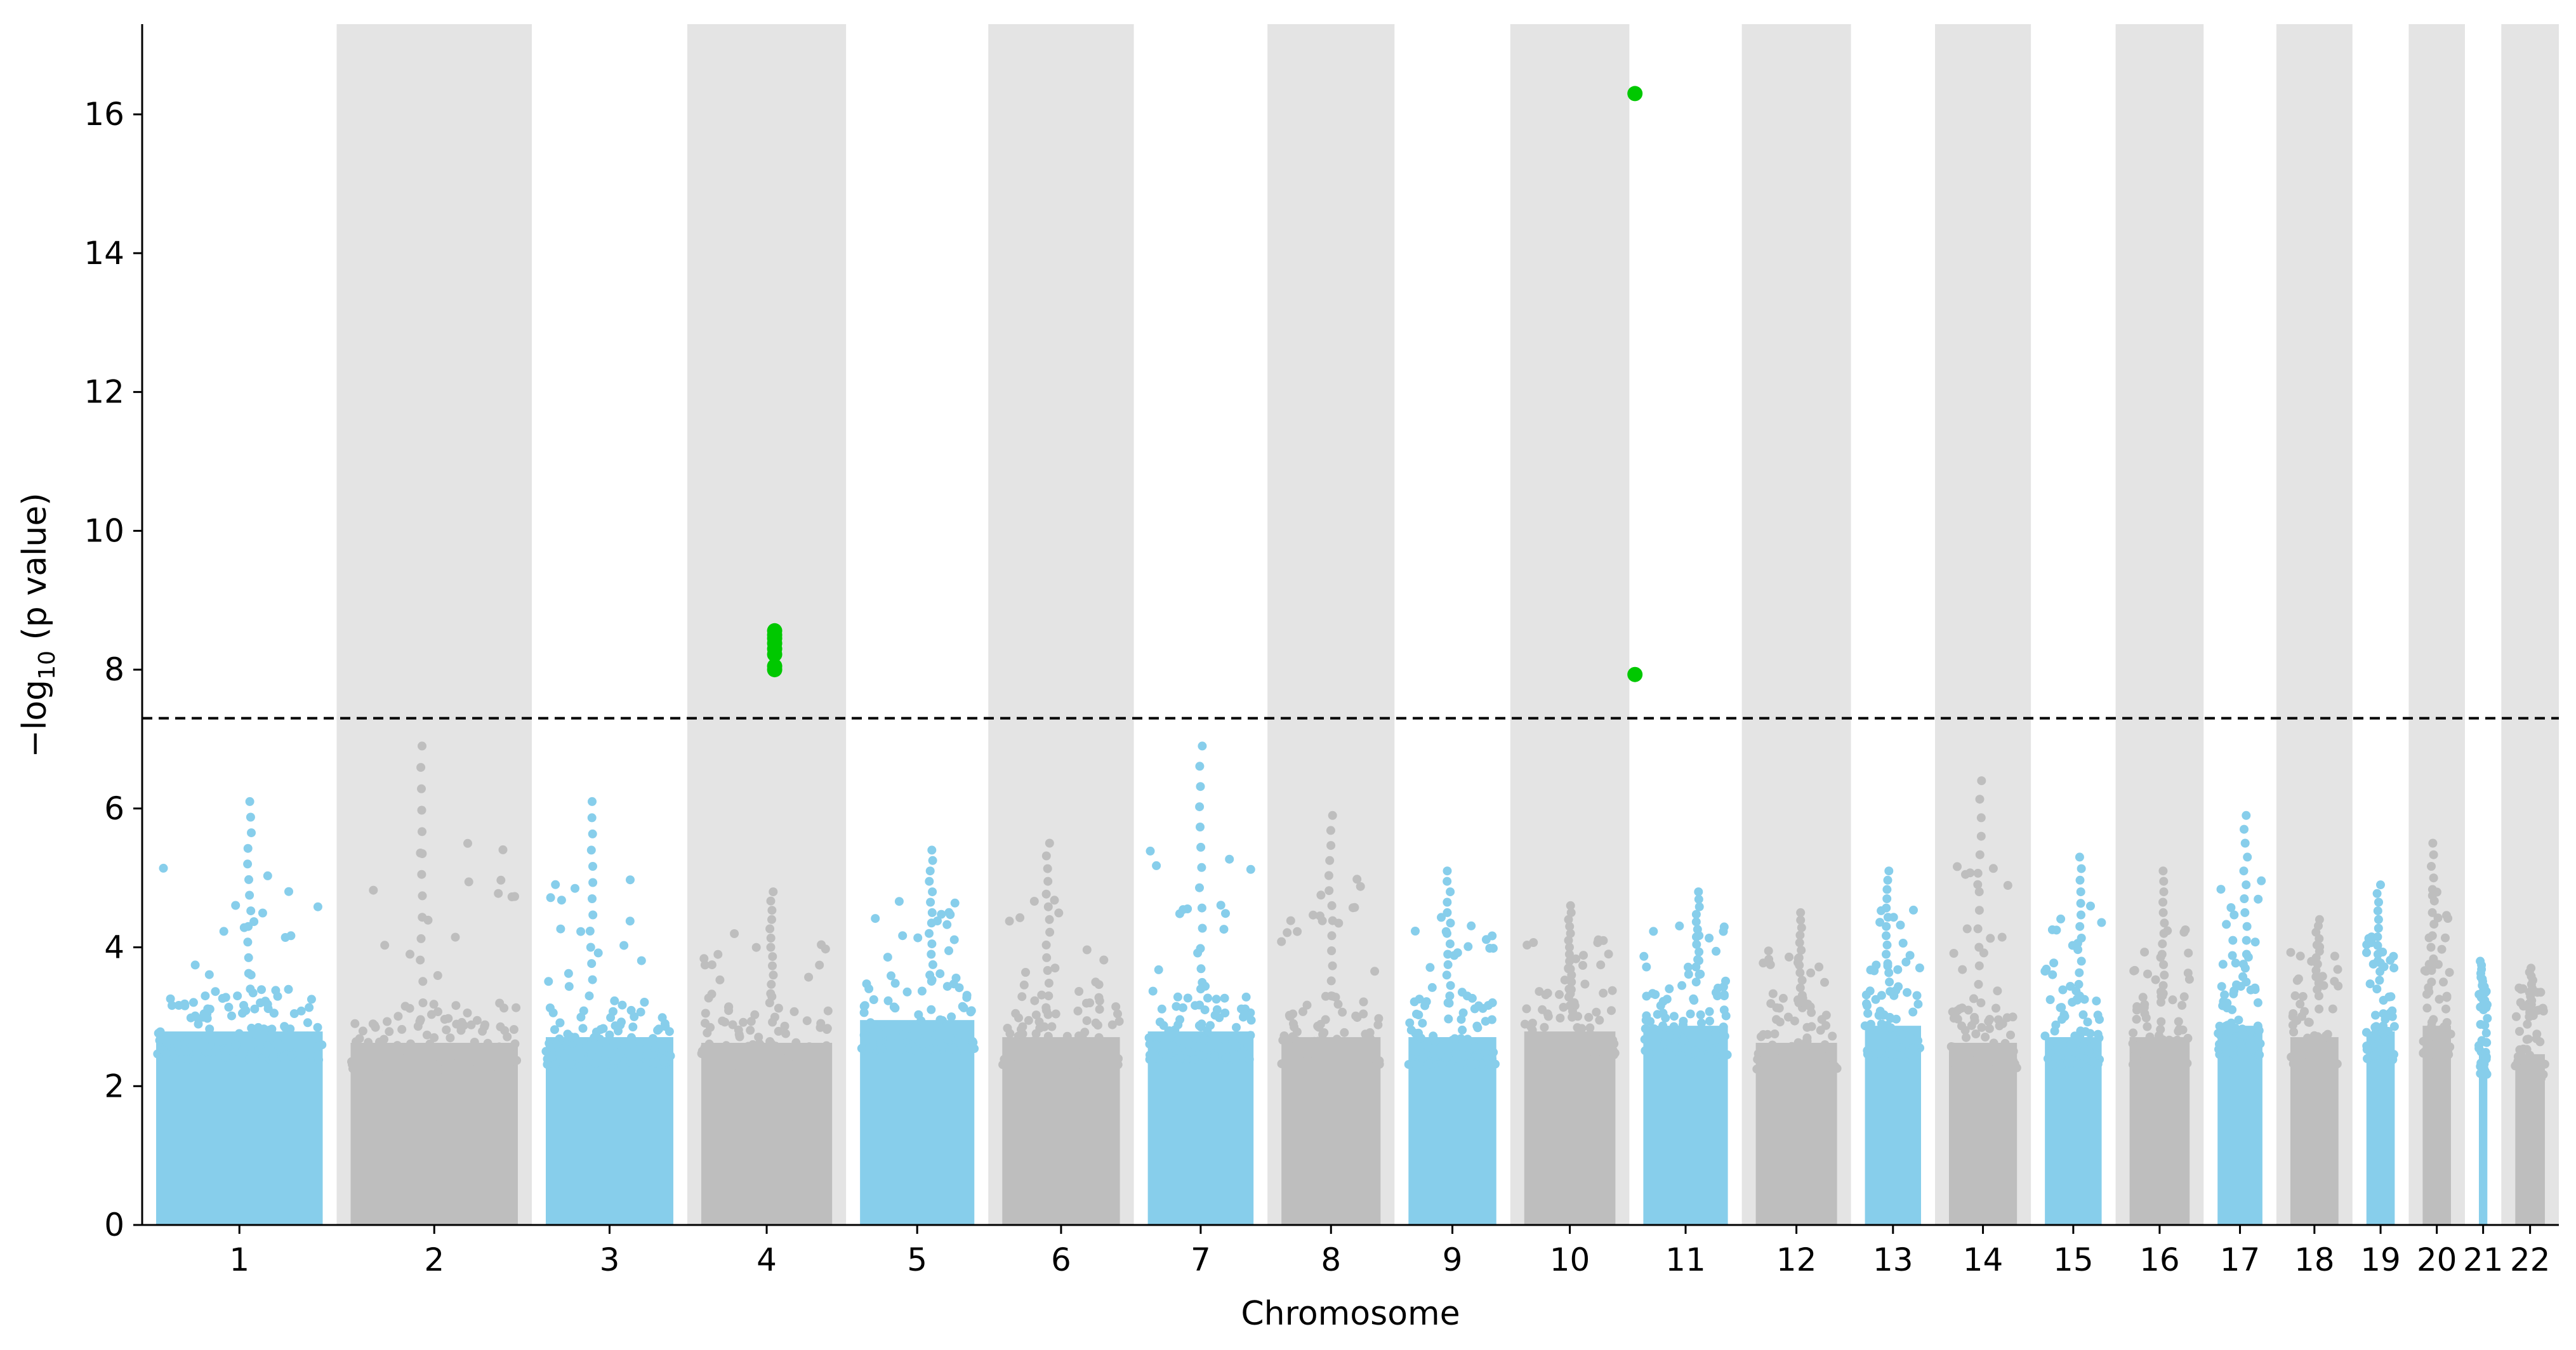 Image resolution: width=2576 pixels, height=1350 pixels. Describe the element at coordinates (2530, 1023) in the screenshot. I see `snp-points-chr22` at that location.